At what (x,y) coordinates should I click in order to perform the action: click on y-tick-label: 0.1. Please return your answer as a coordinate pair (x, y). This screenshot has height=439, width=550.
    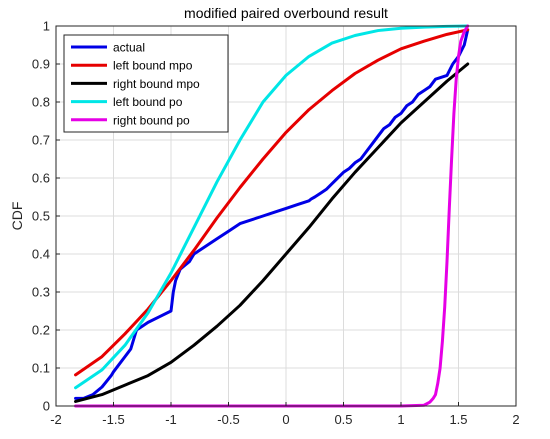
    Looking at the image, I should click on (41, 368).